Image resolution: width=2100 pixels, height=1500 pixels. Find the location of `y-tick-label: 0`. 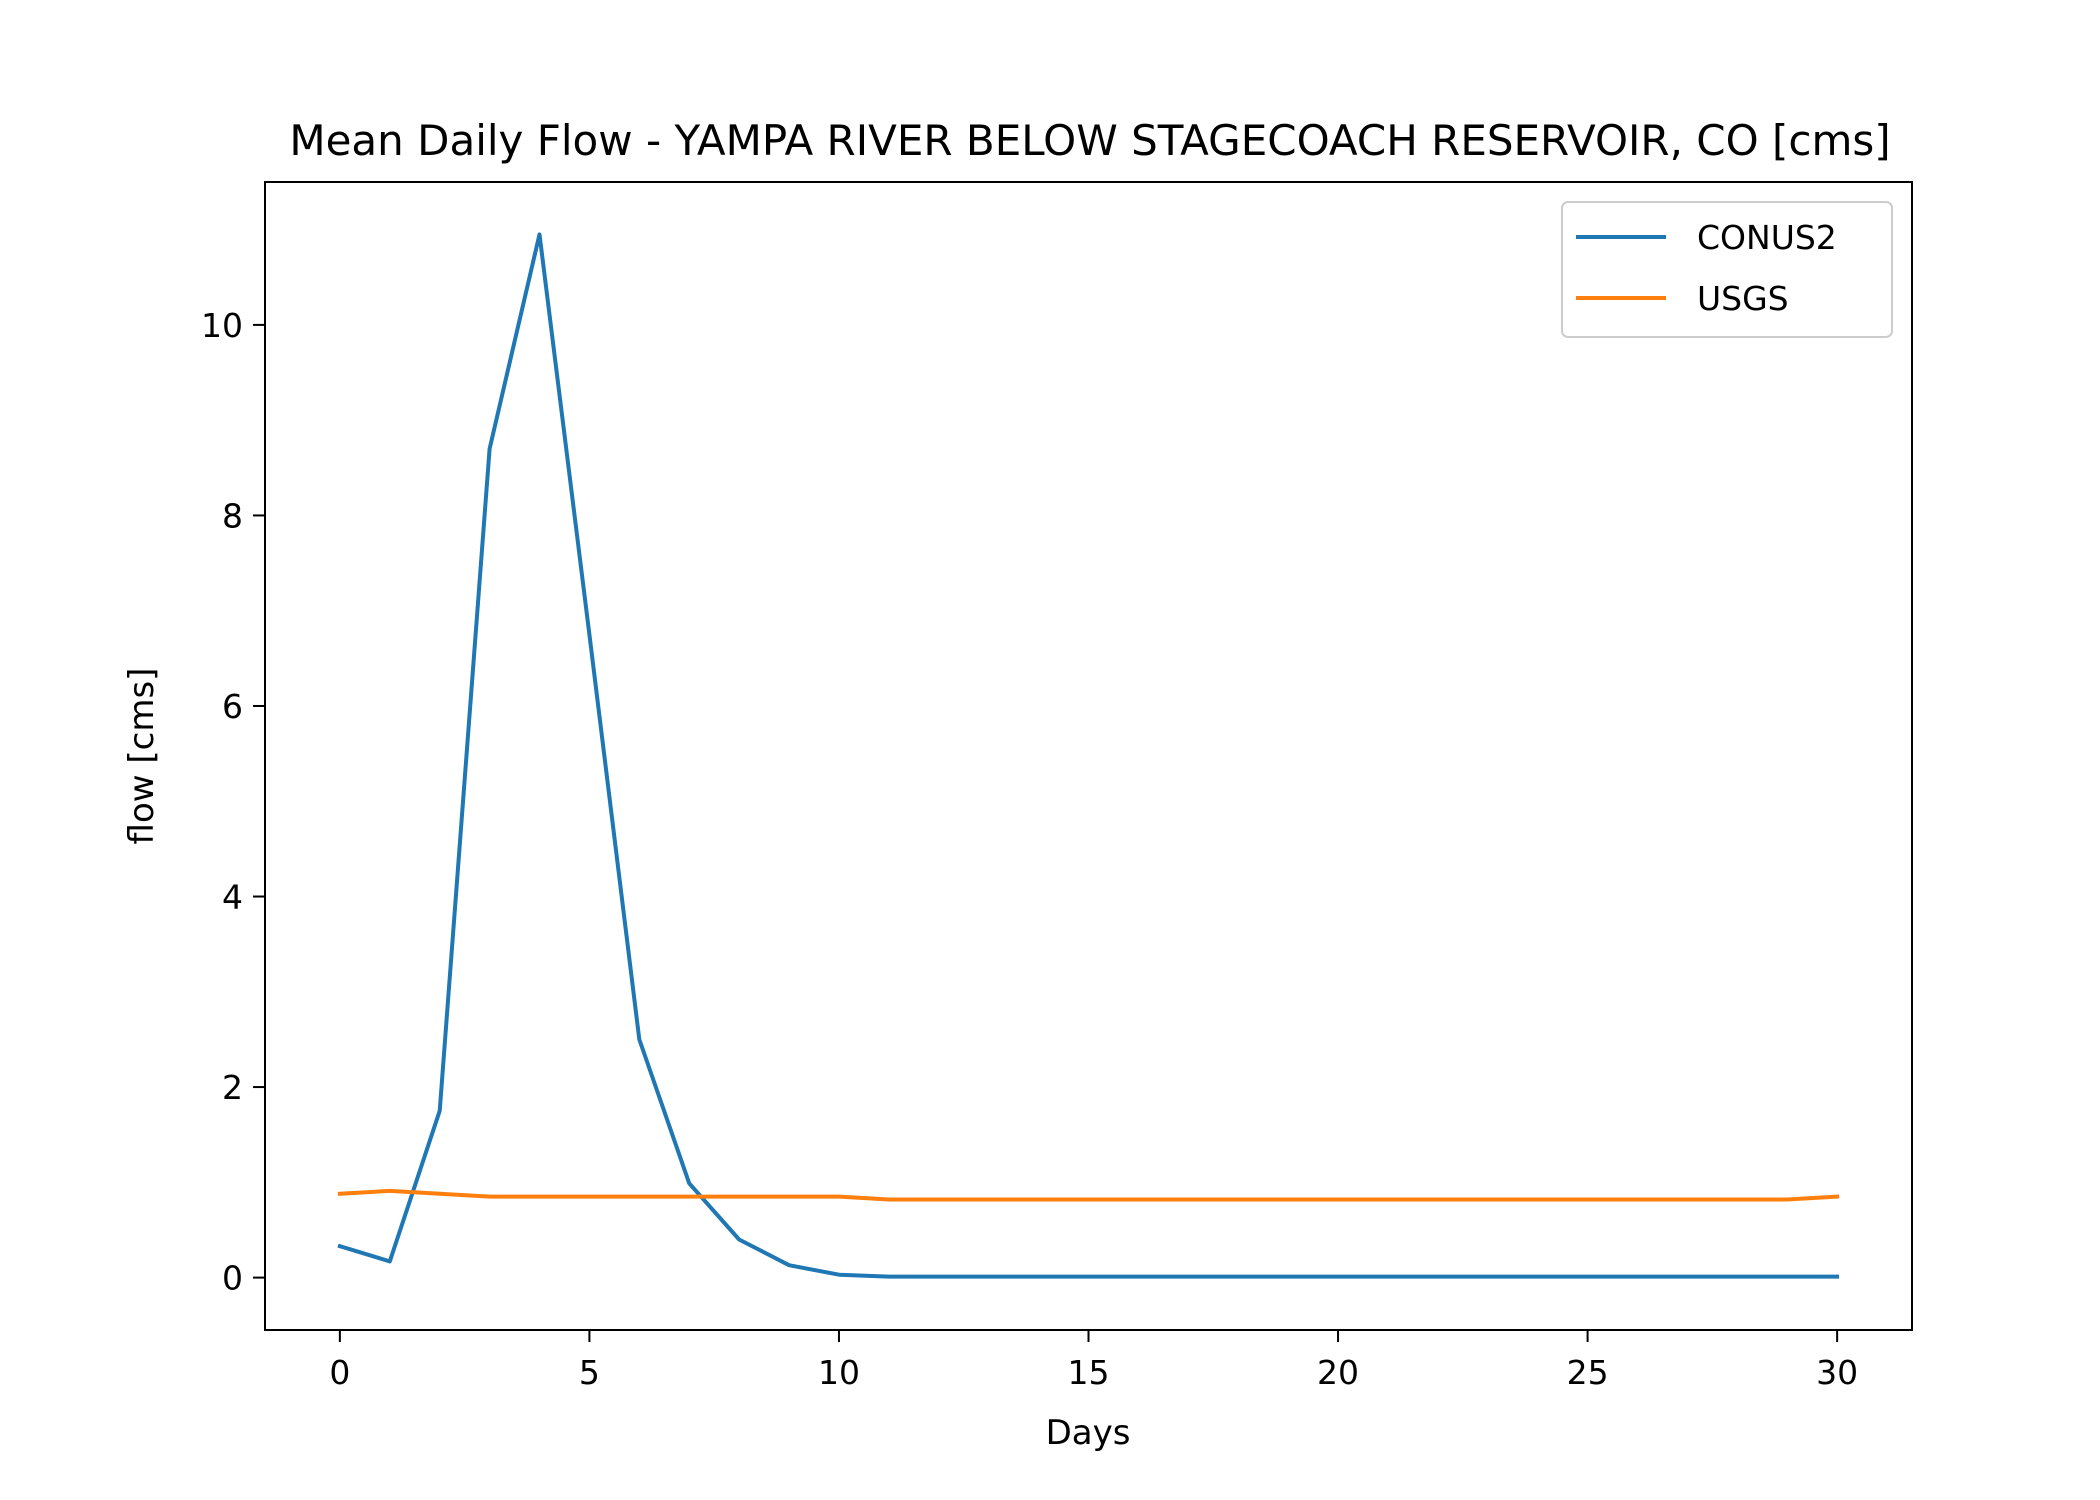

y-tick-label: 0 is located at coordinates (232, 1278).